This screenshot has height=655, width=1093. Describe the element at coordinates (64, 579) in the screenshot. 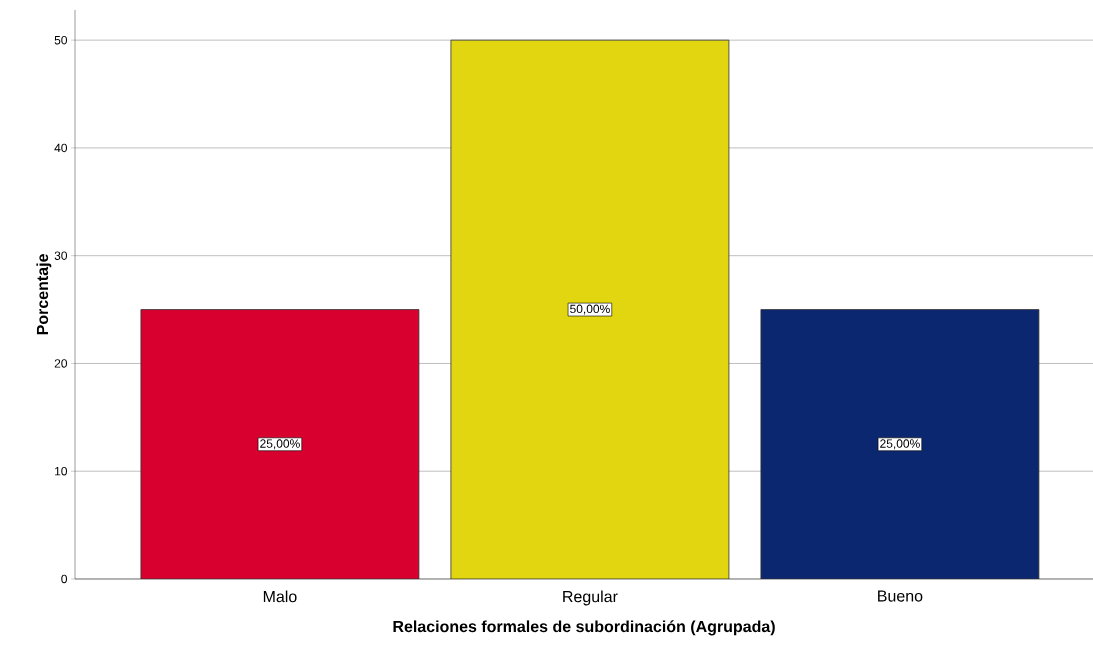

I see `y-tick-label: 0` at that location.